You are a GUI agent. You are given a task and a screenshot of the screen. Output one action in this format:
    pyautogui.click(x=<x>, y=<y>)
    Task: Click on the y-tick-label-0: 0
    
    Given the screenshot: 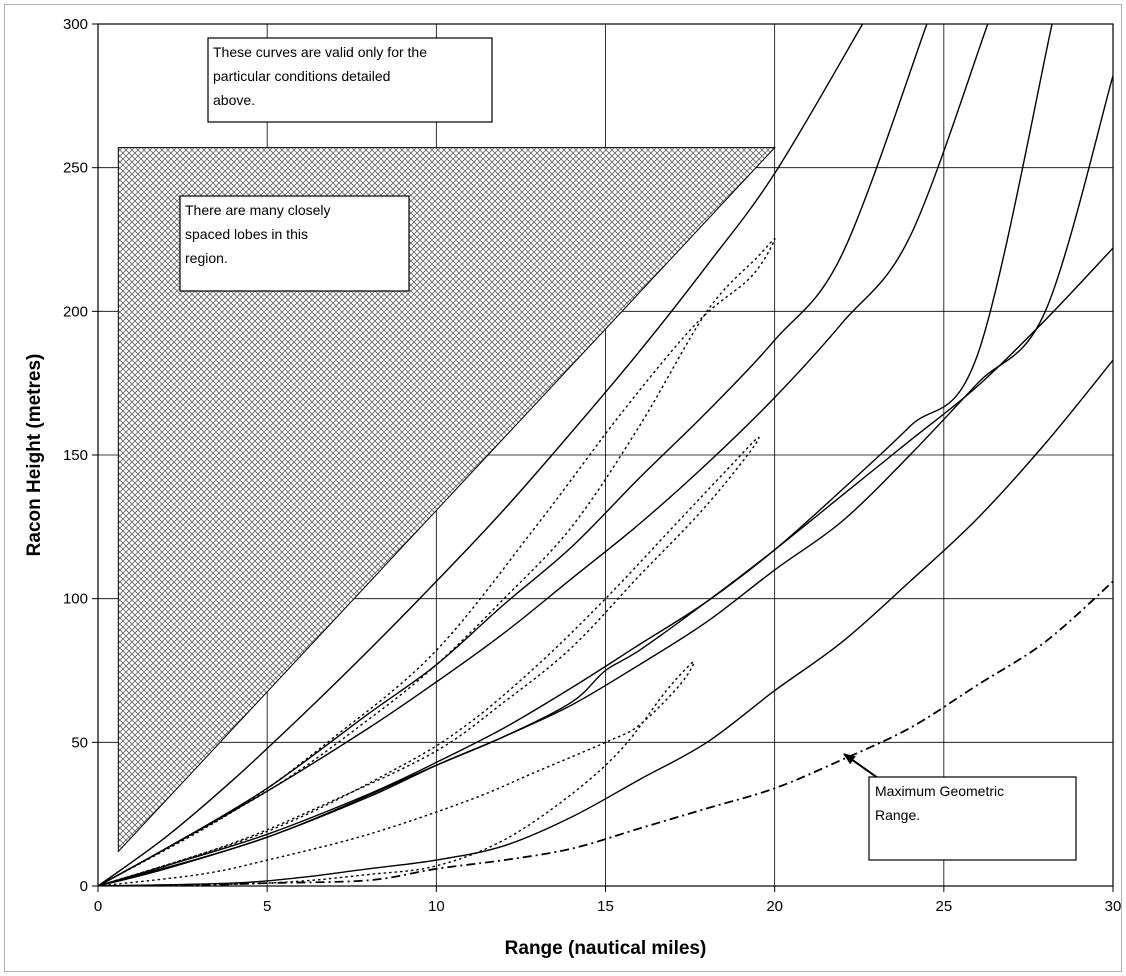 What is the action you would take?
    pyautogui.click(x=84, y=886)
    